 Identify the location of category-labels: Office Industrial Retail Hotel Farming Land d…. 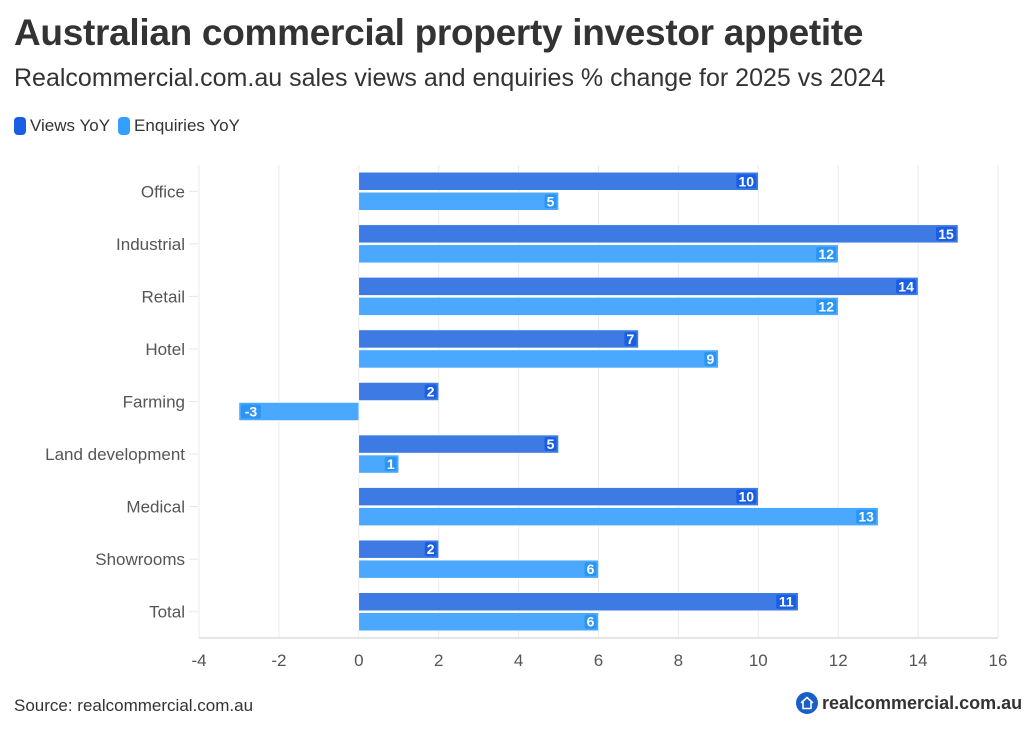
(121, 402).